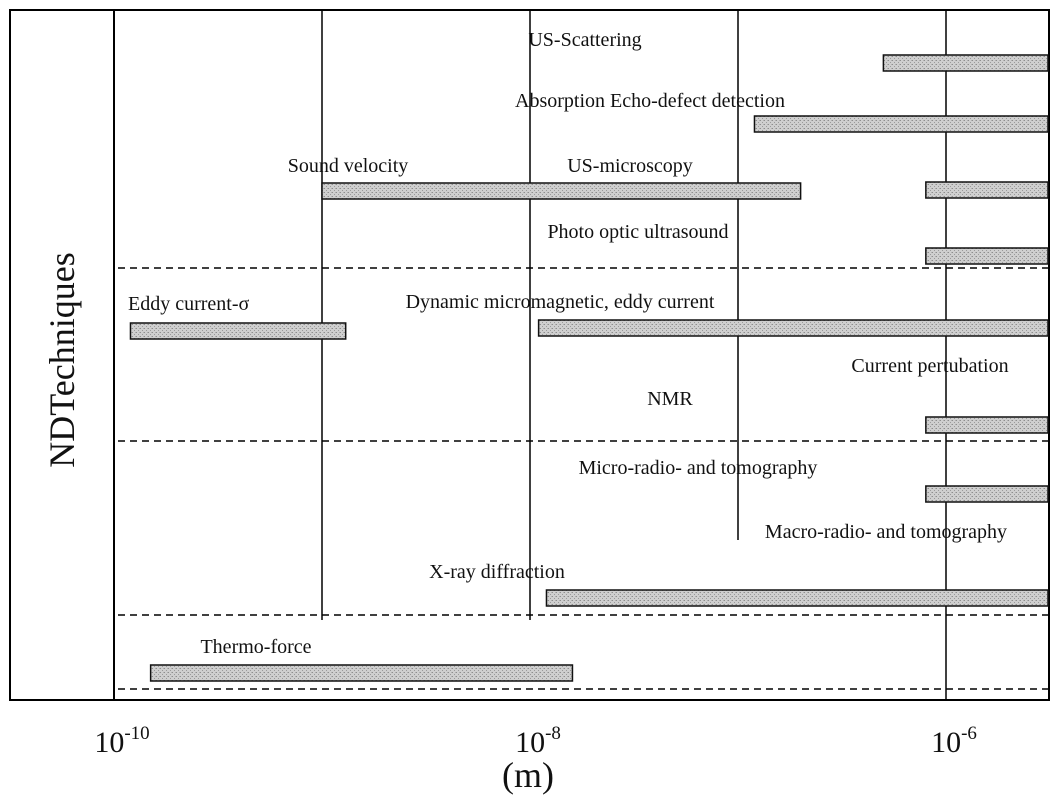  What do you see at coordinates (987, 190) in the screenshot?
I see `bar-us-microscopy` at bounding box center [987, 190].